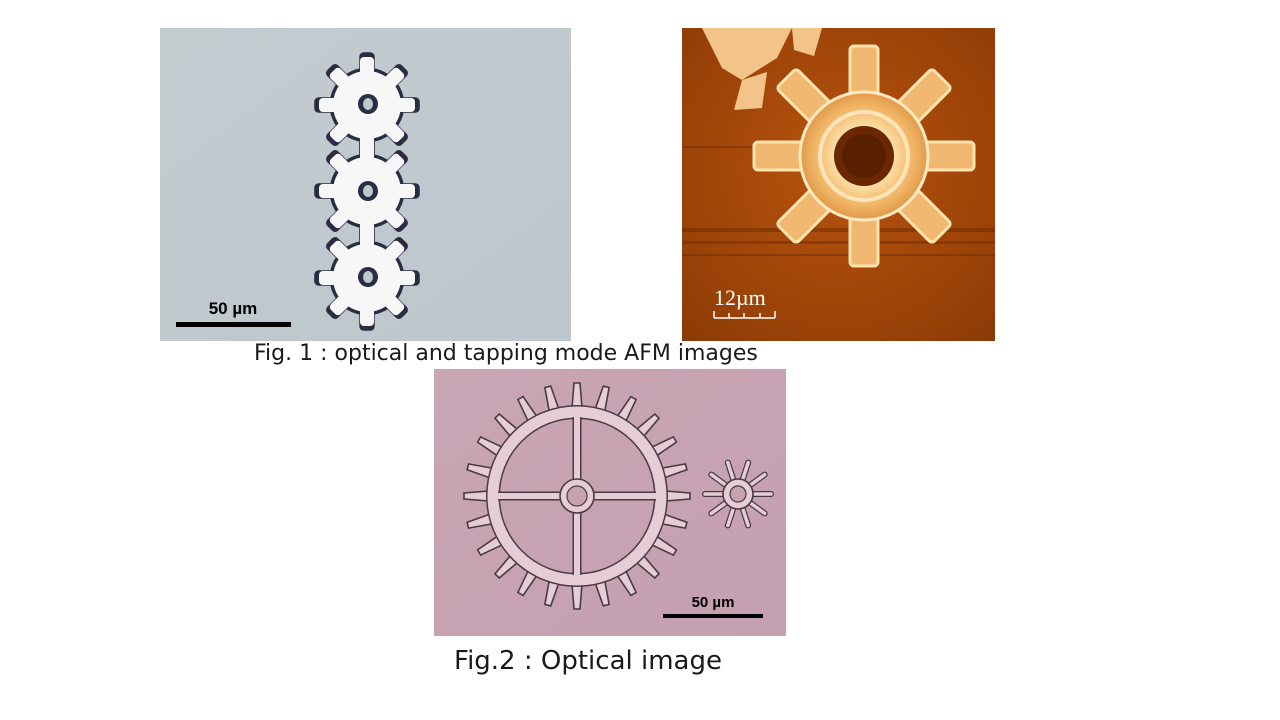  I want to click on optical-image-wheel-gears: 50 µm, so click(610, 502).